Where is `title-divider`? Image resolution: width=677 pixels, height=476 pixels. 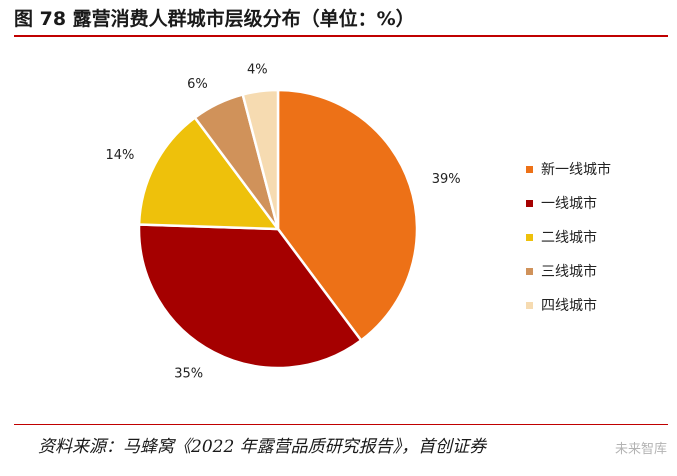 title-divider is located at coordinates (341, 36).